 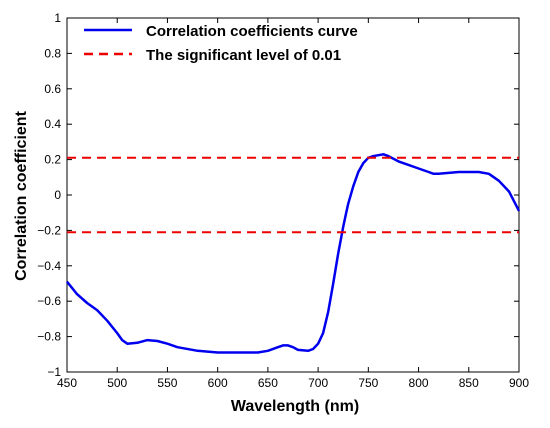 I want to click on y-axis-title: Correlation coefficient, so click(x=21, y=195).